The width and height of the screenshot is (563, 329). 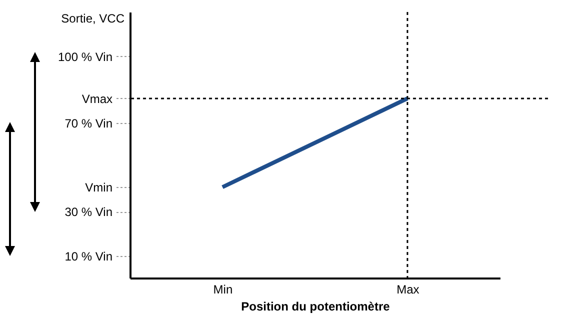 What do you see at coordinates (85, 57) in the screenshot?
I see `y-tick-label: 100 % Vin` at bounding box center [85, 57].